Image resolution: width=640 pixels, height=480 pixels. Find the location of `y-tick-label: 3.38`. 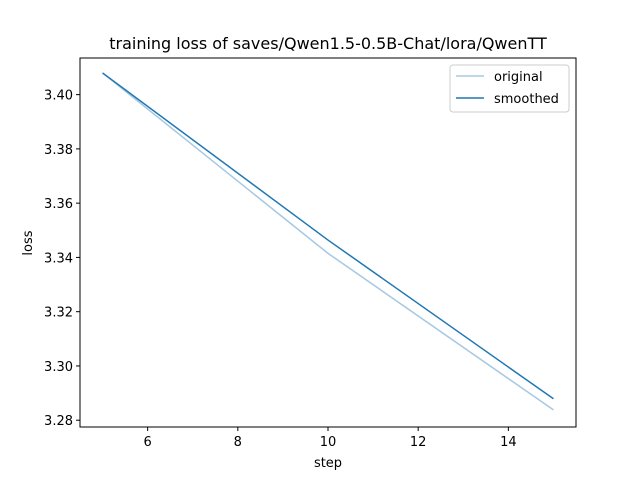

y-tick-label: 3.38 is located at coordinates (58, 150).